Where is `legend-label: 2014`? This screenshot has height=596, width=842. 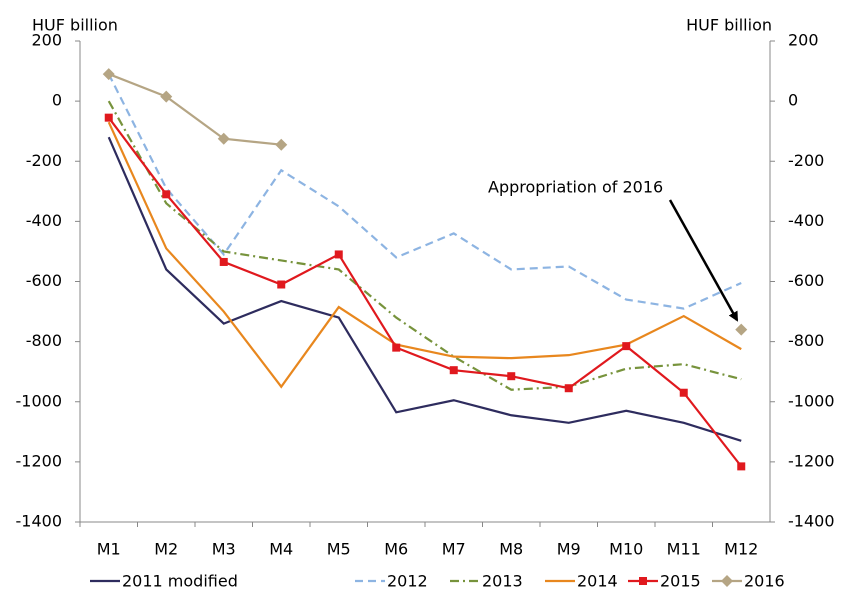 legend-label: 2014 is located at coordinates (597, 581).